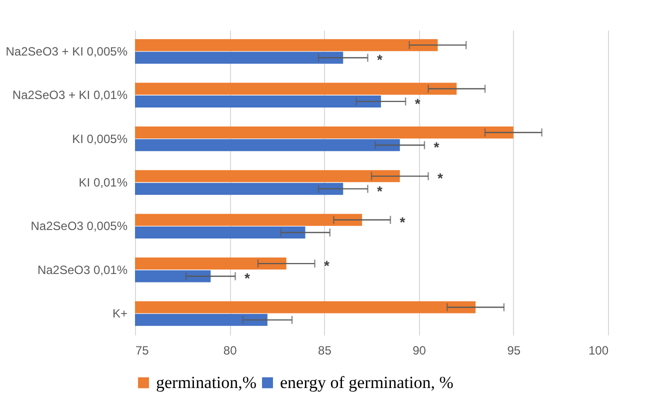 The height and width of the screenshot is (405, 647). Describe the element at coordinates (419, 351) in the screenshot. I see `x-tick-label: 90` at that location.